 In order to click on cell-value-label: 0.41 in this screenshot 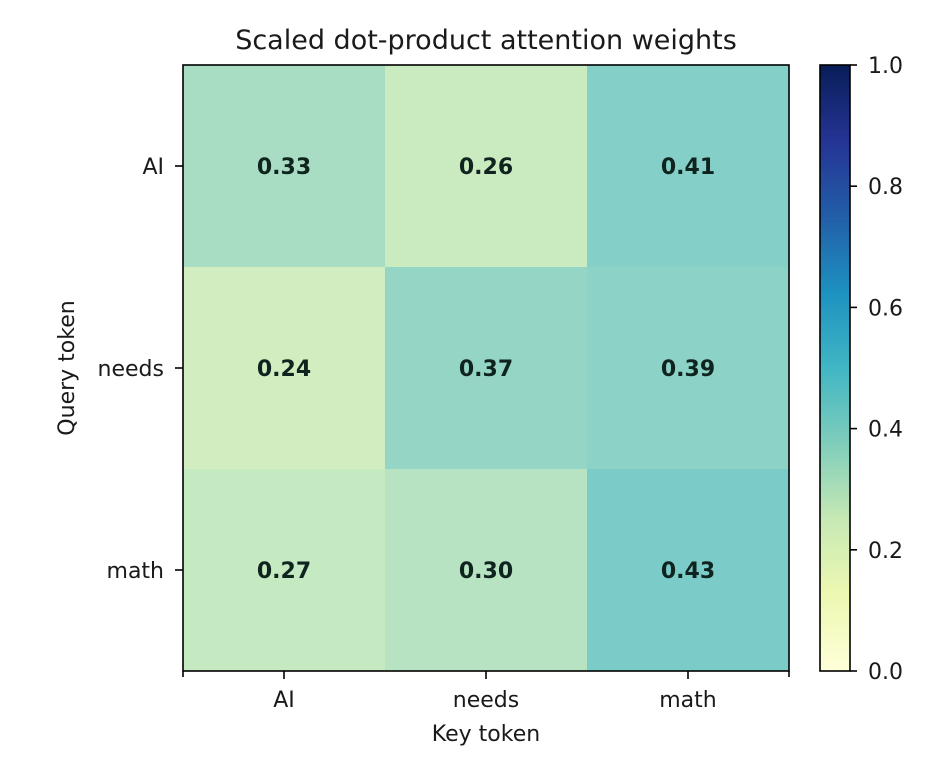, I will do `click(688, 167)`.